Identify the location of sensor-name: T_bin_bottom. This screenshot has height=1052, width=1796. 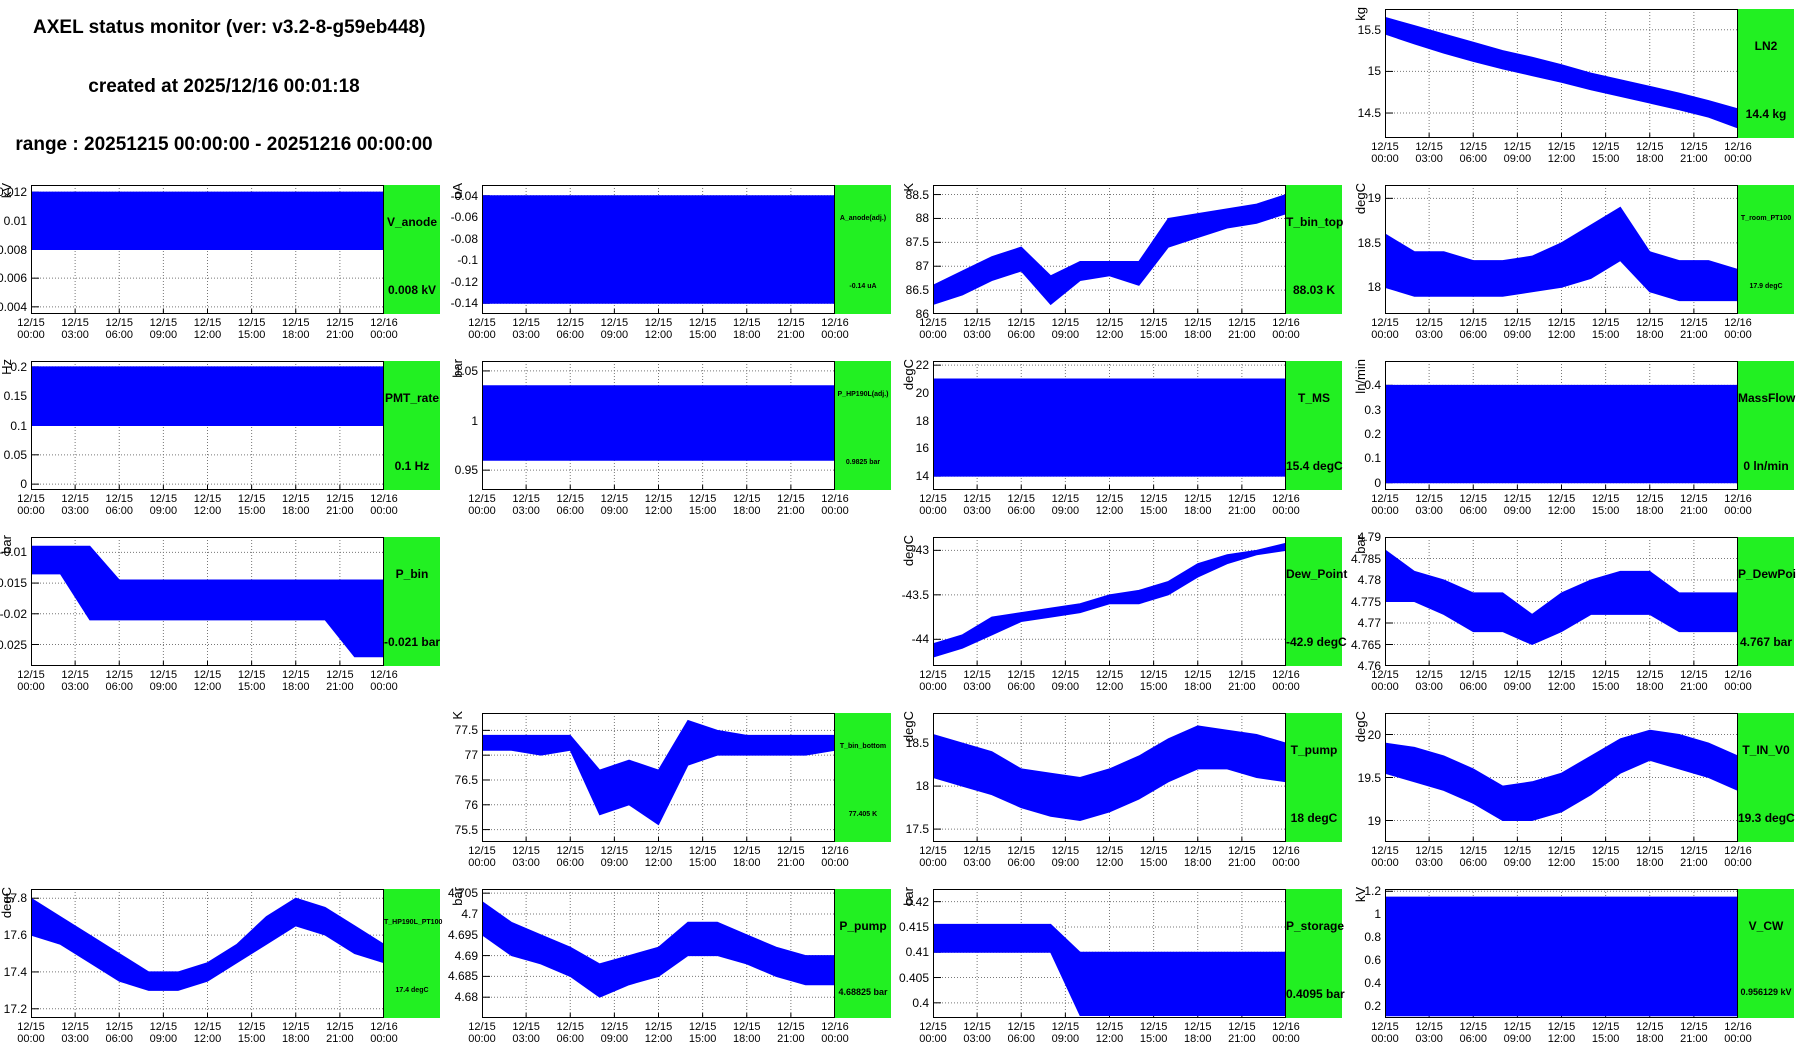
(863, 746).